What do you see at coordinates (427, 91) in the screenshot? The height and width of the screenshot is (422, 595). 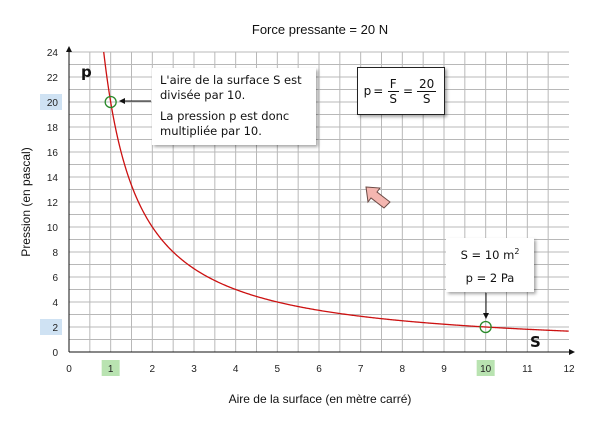 I see `formula-fraction-2: 20 S` at bounding box center [427, 91].